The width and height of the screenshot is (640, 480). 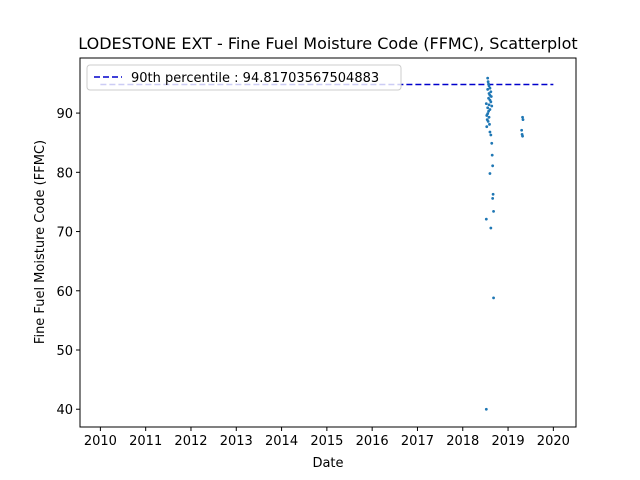 What do you see at coordinates (100, 441) in the screenshot?
I see `x-tick-label: 2010` at bounding box center [100, 441].